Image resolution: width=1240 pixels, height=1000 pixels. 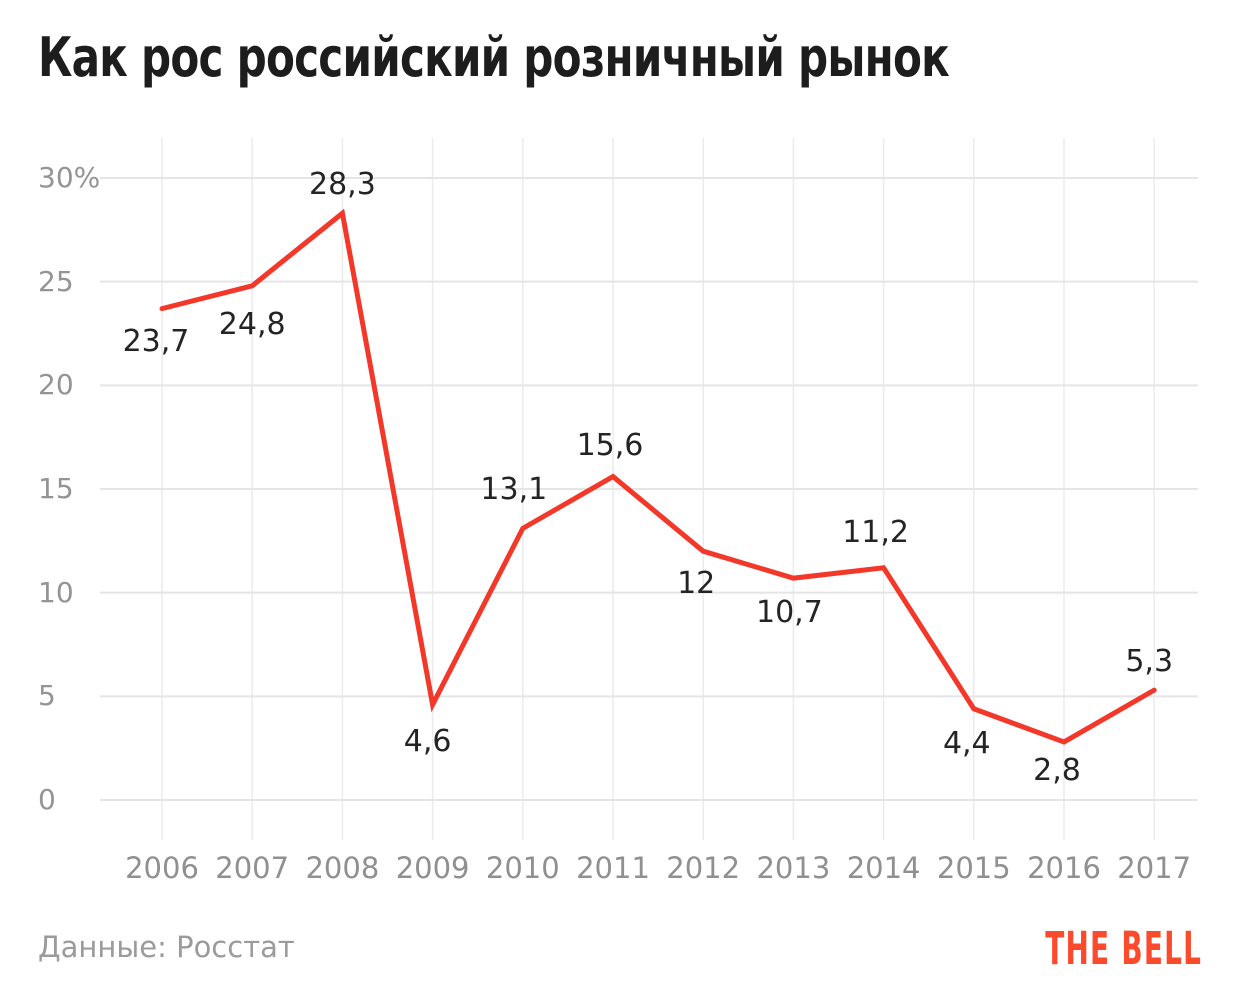 What do you see at coordinates (252, 324) in the screenshot?
I see `data-point-label: 24,8` at bounding box center [252, 324].